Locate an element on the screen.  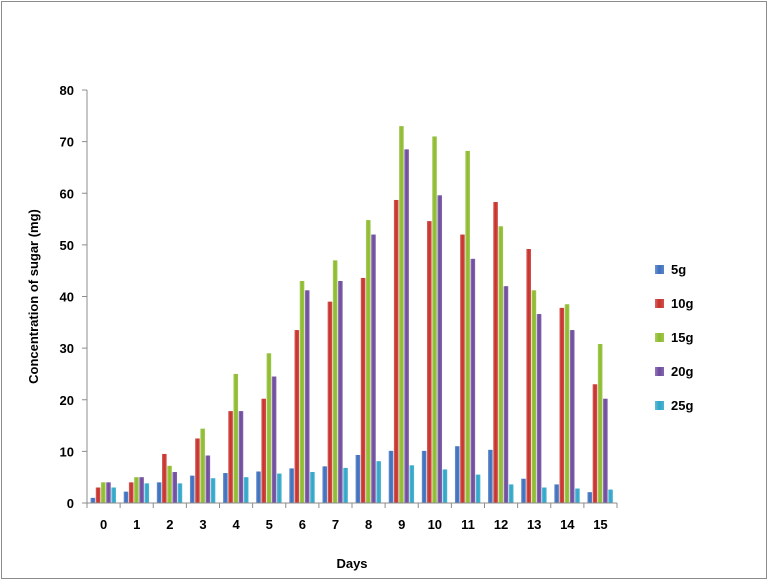
legend: 5g 10g 15g 20g 25g is located at coordinates (674, 337).